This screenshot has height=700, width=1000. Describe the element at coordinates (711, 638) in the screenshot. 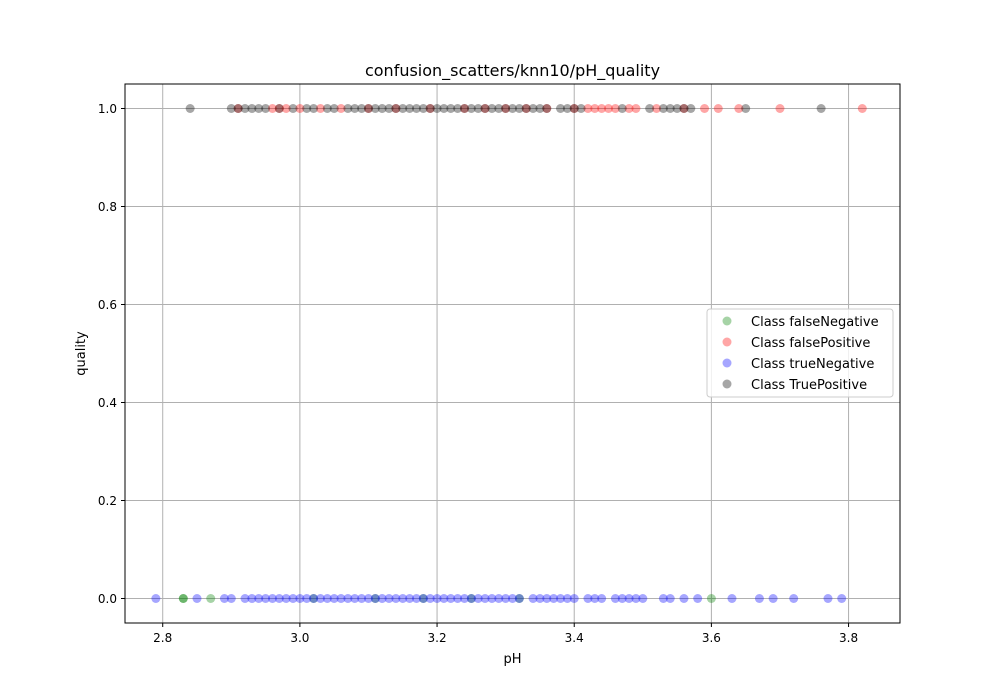

I see `x-tick-label: 3.6` at that location.